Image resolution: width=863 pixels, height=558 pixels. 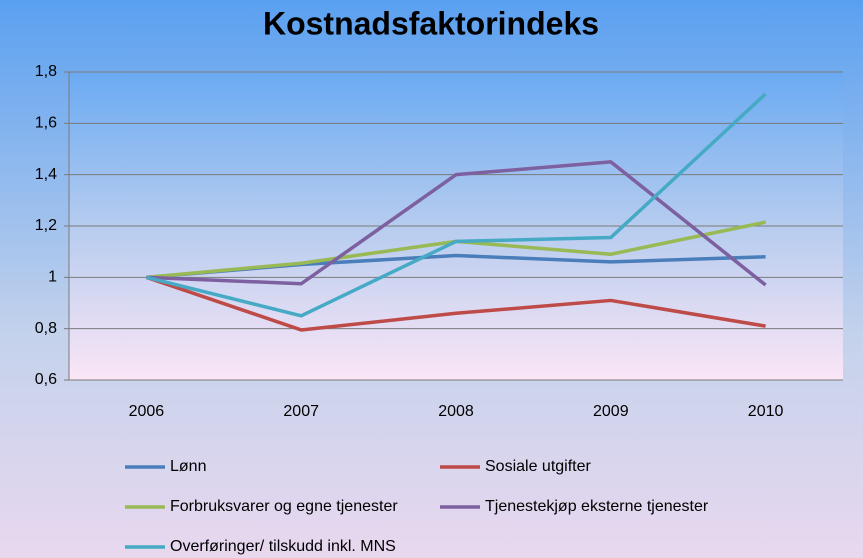 What do you see at coordinates (46, 328) in the screenshot?
I see `y-tick-label: 0,8` at bounding box center [46, 328].